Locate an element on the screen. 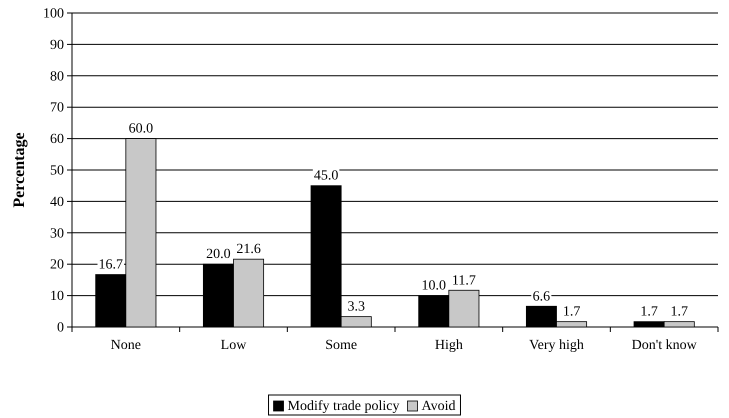 This screenshot has width=729, height=418. data-label: 11.7 is located at coordinates (464, 280).